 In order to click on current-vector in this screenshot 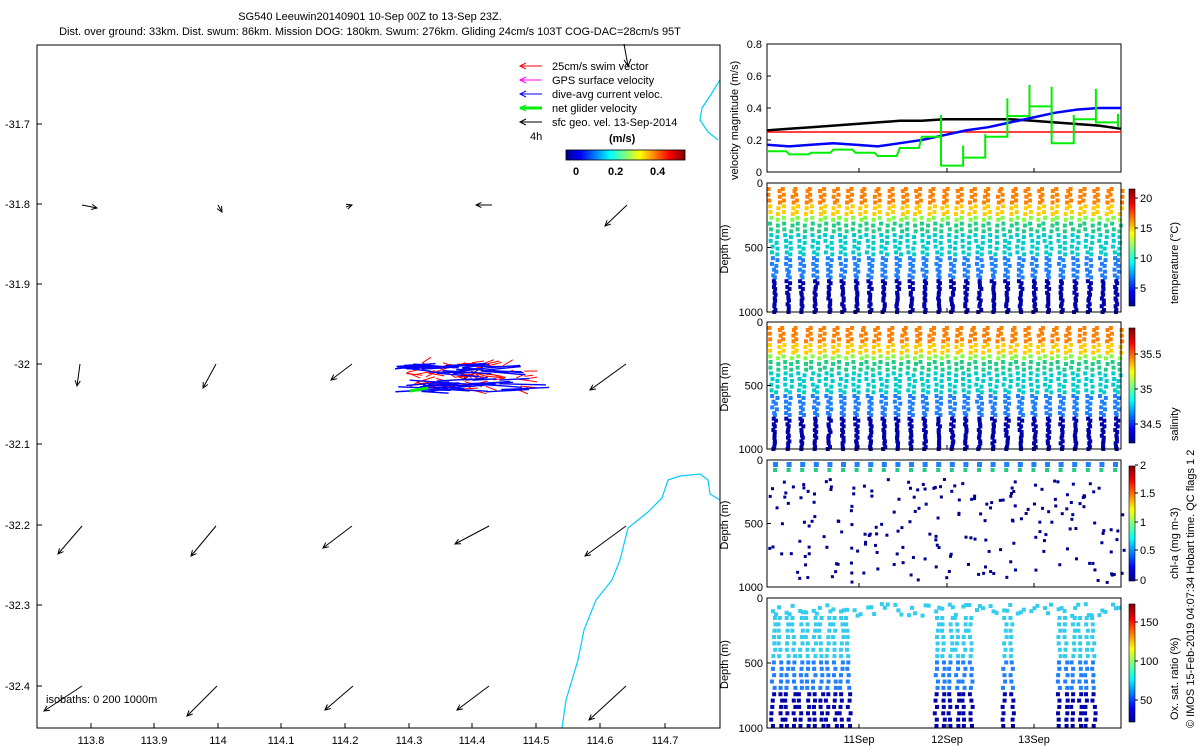, I will do `click(514, 379)`.